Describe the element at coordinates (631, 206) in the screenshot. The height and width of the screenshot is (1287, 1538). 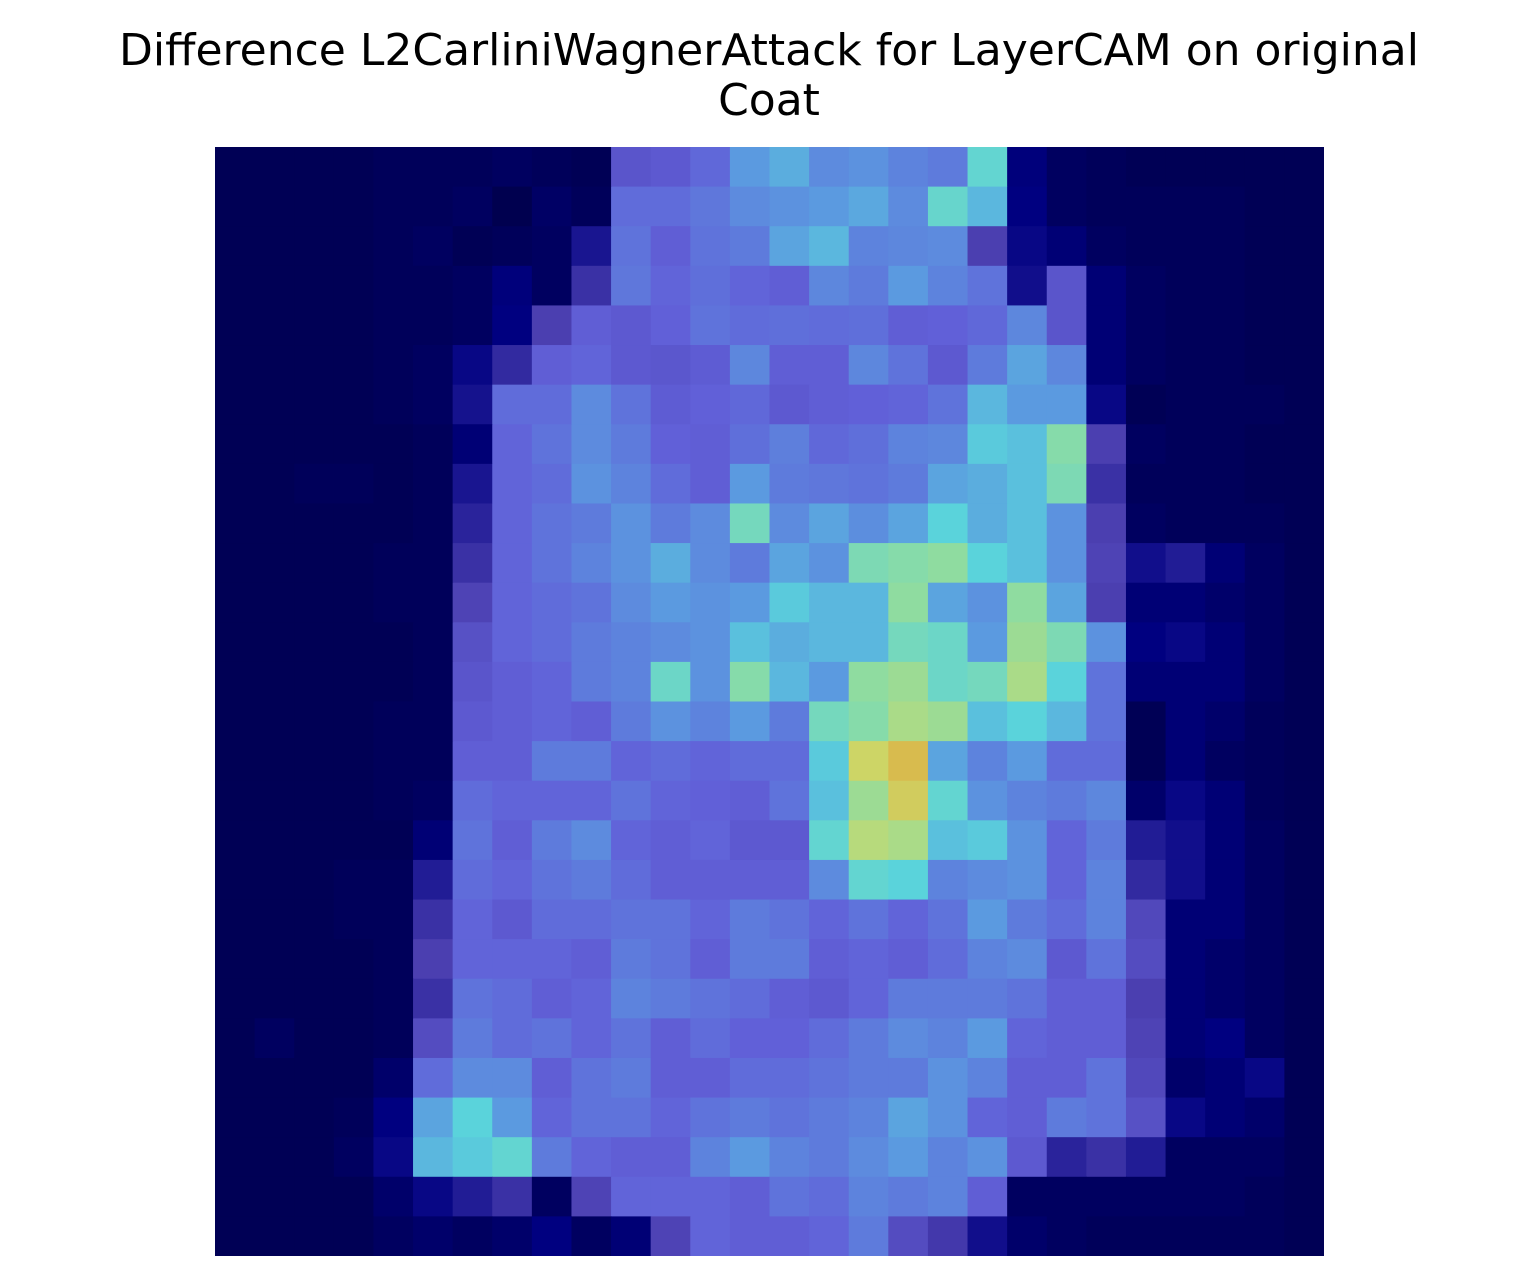
I see `heatmap-cell-r1-c10` at that location.